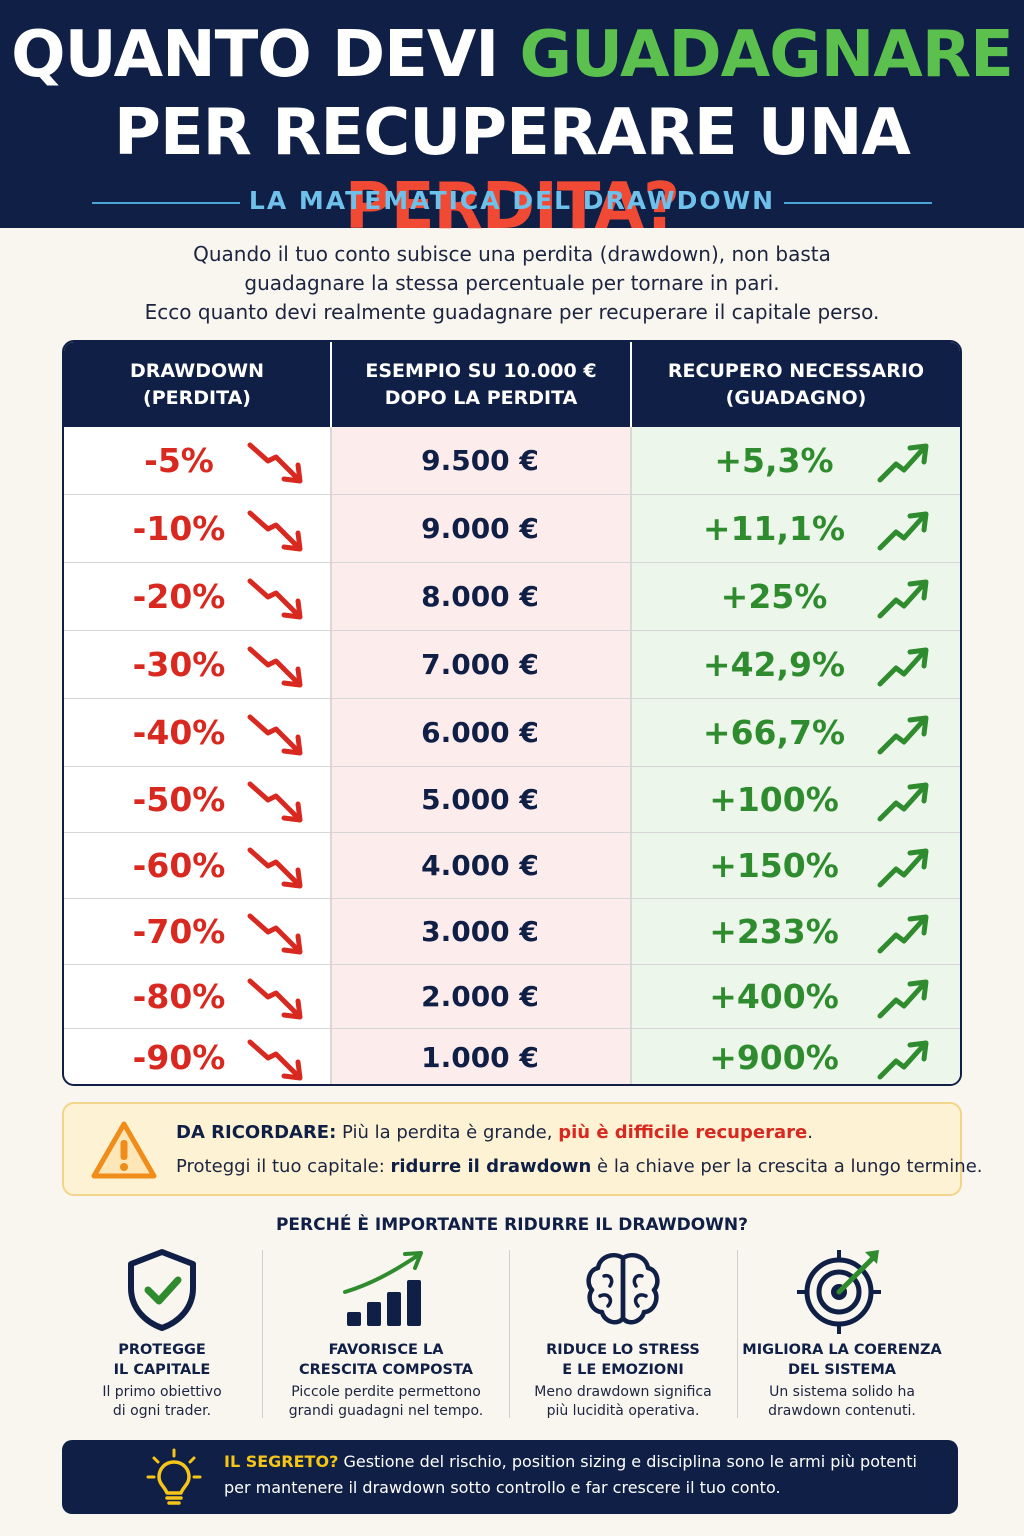  Describe the element at coordinates (842, 1360) in the screenshot. I see `why-head: MIGLIORA LA COERENZA DEL SISTEMA` at that location.